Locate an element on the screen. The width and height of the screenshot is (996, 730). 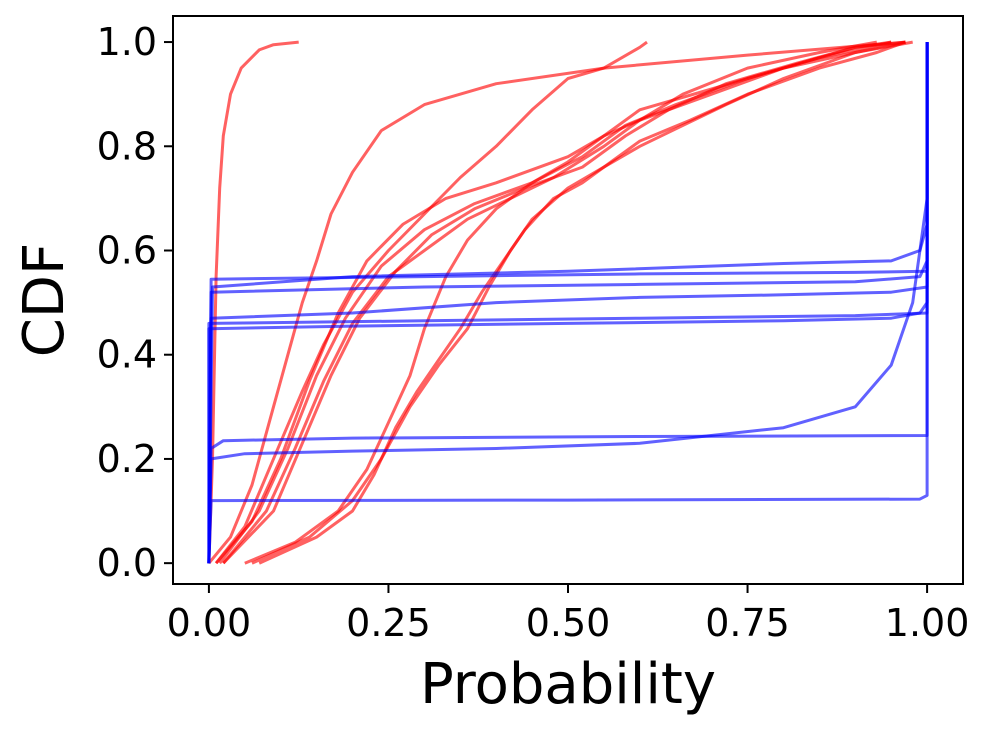
y-tick-label: 0.4 is located at coordinates (127, 355).